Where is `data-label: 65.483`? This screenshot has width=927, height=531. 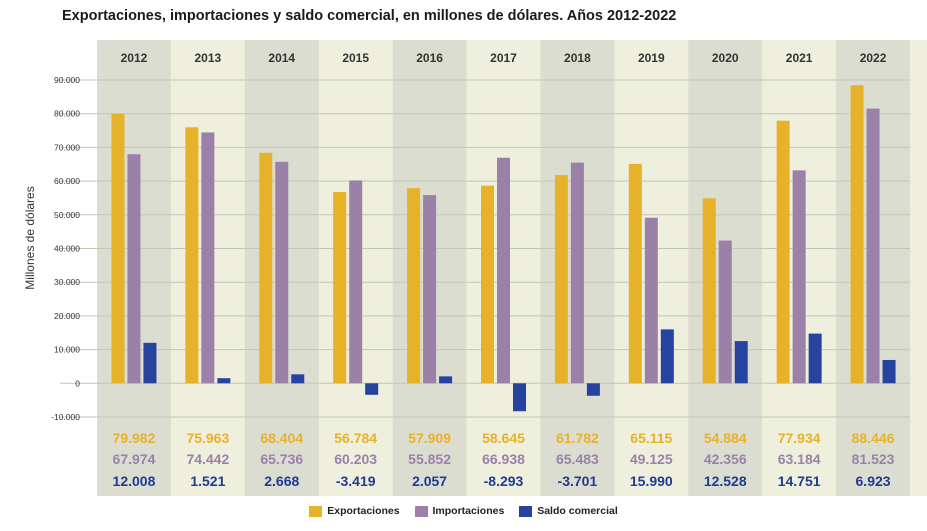 data-label: 65.483 is located at coordinates (577, 459).